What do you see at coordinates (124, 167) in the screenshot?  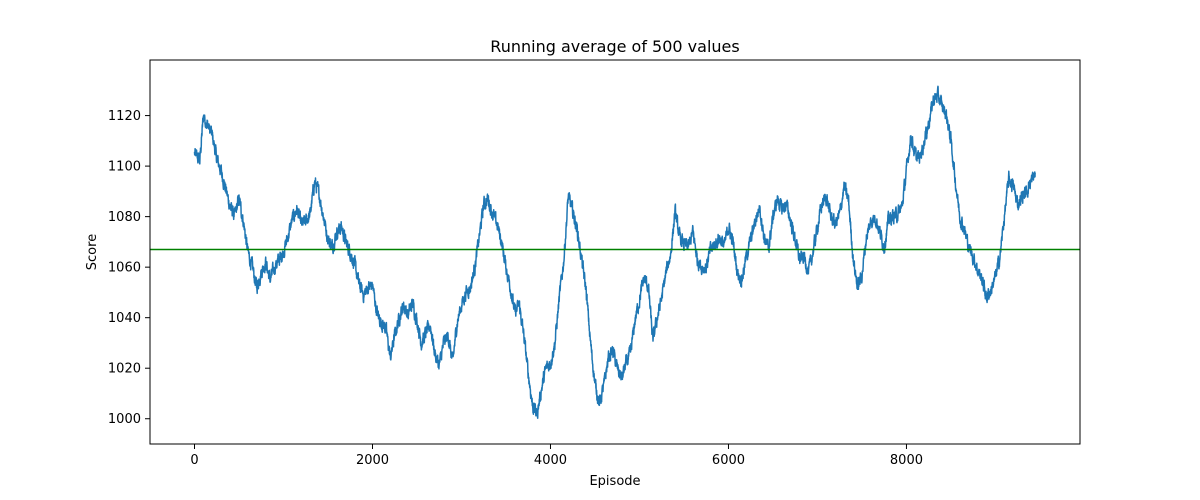 I see `y-tick-label: 1100` at bounding box center [124, 167].